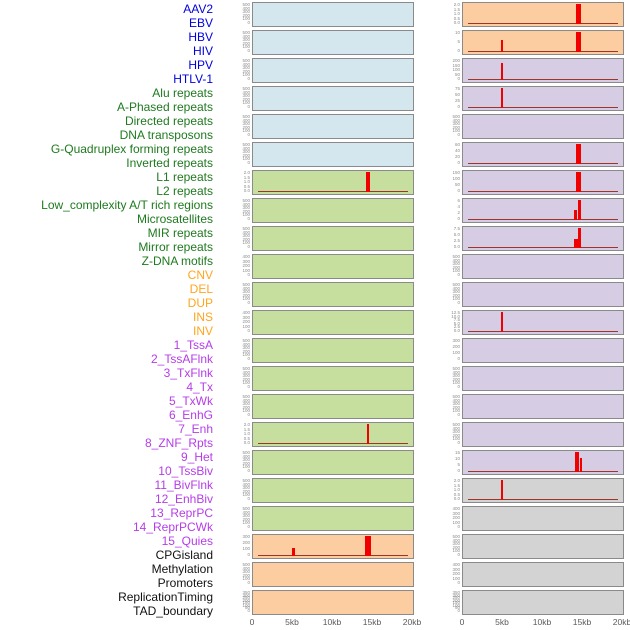  I want to click on track-row-4-tx: 0 20 40 60, so click(524, 156).